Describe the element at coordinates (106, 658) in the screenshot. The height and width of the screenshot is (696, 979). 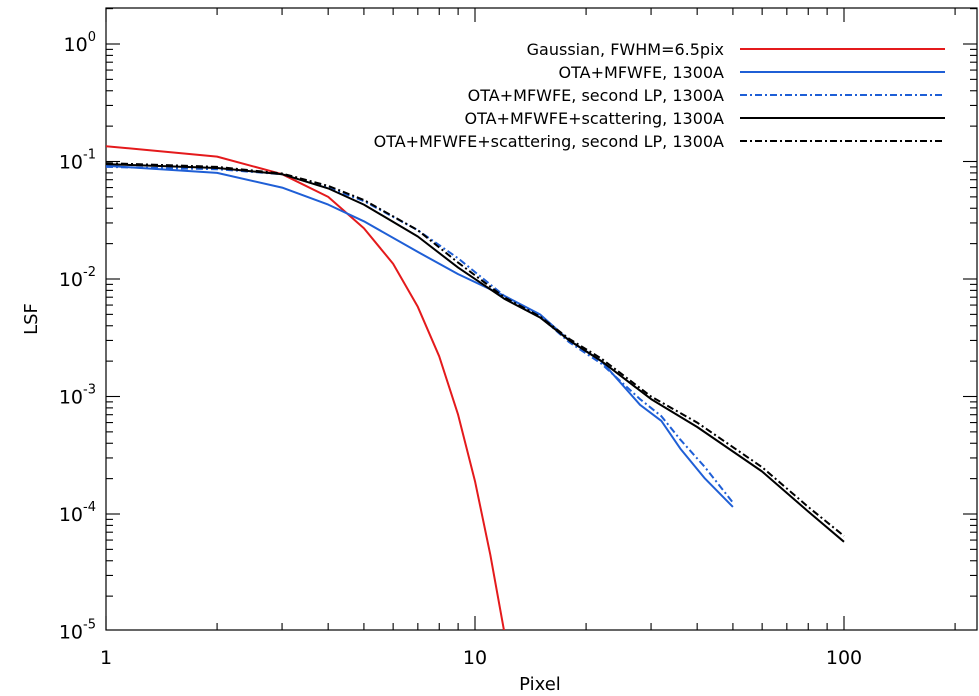
I see `x-tick-label: 1` at that location.